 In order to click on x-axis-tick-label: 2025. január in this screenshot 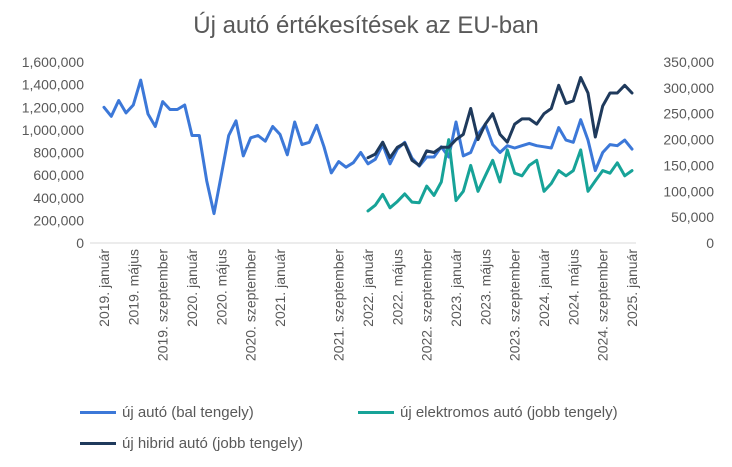, I will do `click(632, 288)`.